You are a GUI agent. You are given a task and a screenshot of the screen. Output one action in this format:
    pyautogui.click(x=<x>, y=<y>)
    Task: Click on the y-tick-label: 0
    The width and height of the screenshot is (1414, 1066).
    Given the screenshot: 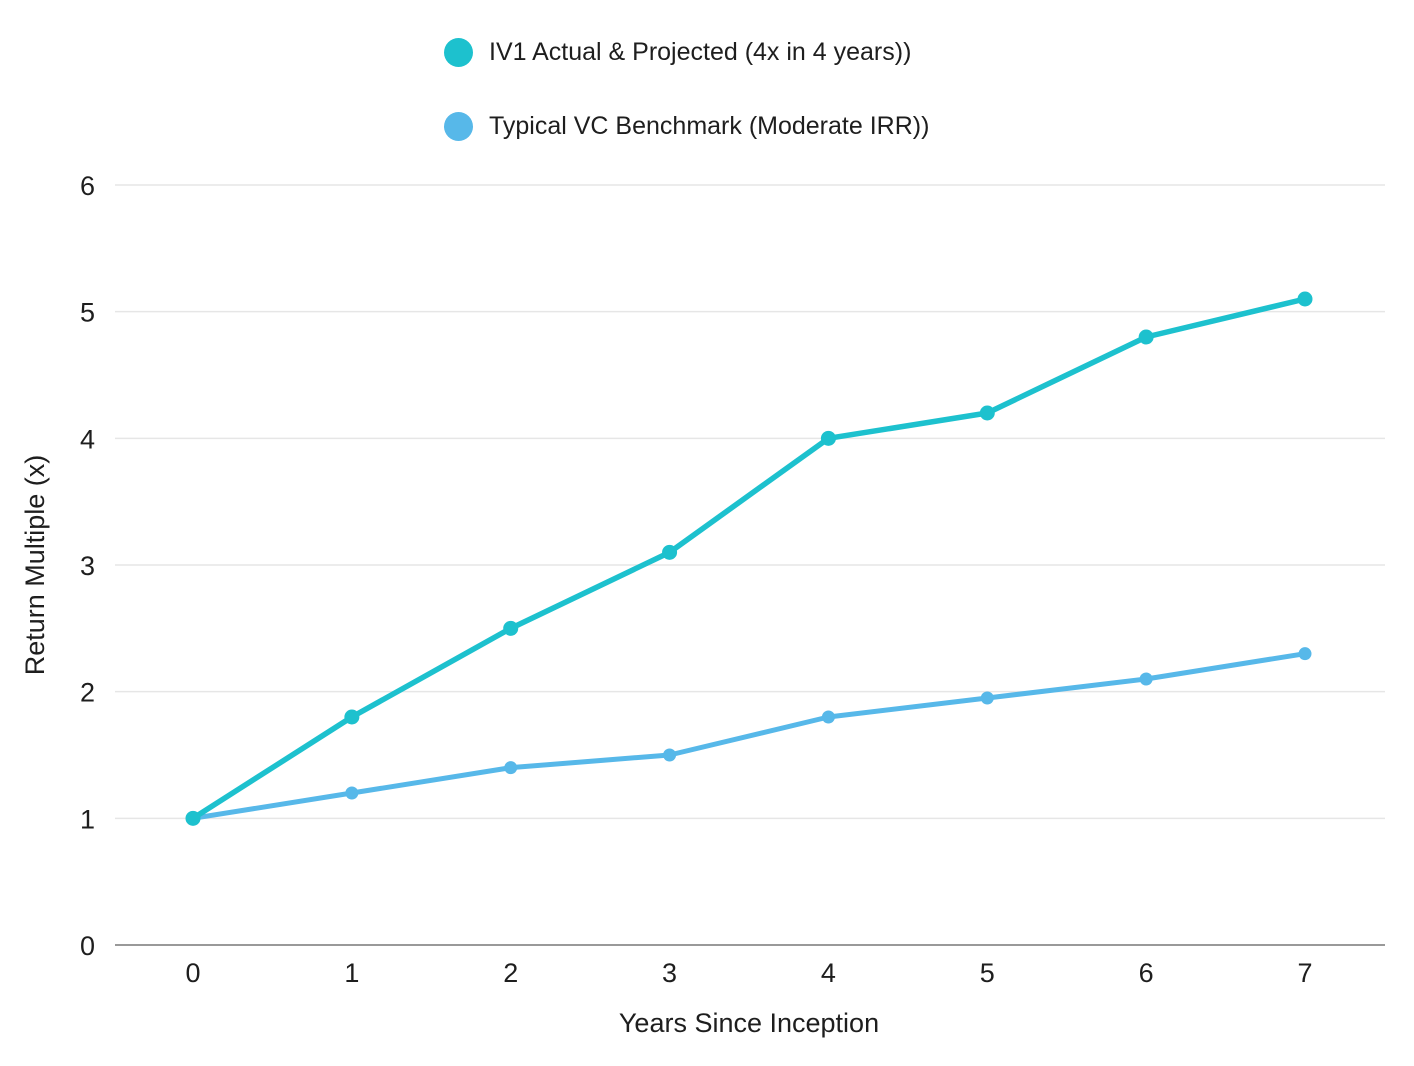 What is the action you would take?
    pyautogui.click(x=87, y=946)
    